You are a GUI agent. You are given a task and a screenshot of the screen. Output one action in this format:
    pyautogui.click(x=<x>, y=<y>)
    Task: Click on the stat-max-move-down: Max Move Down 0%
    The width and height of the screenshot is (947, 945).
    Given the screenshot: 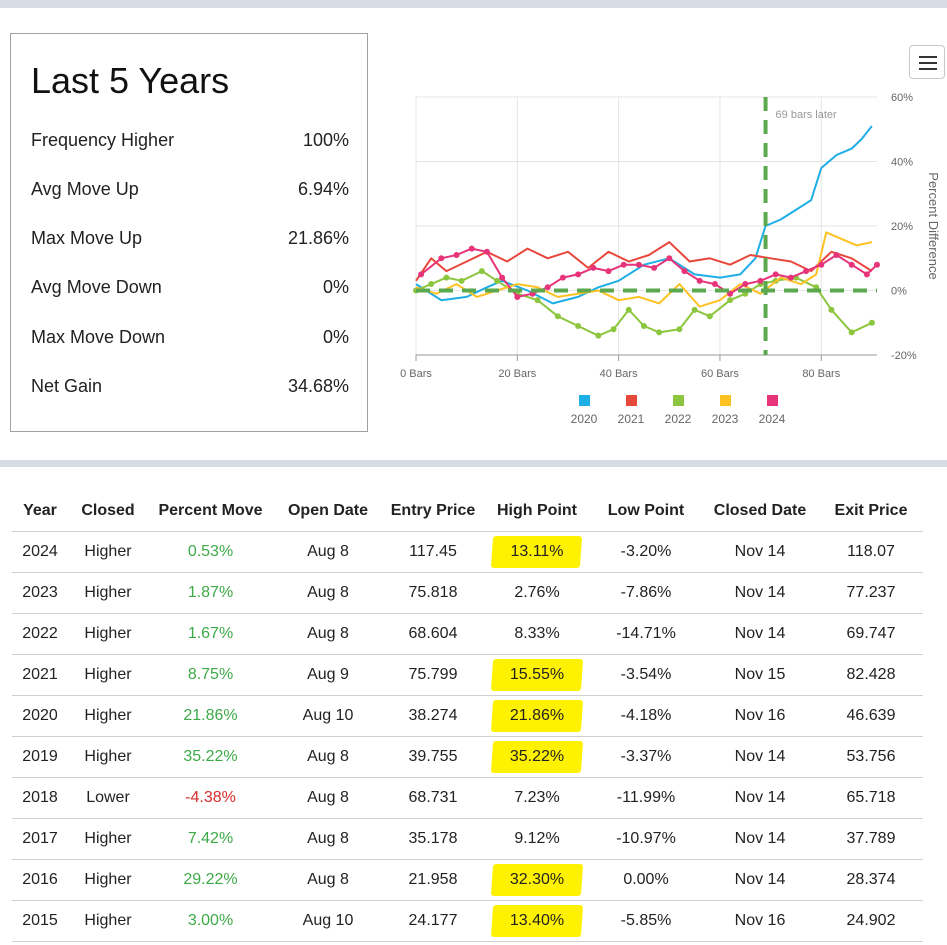 What is the action you would take?
    pyautogui.click(x=190, y=339)
    